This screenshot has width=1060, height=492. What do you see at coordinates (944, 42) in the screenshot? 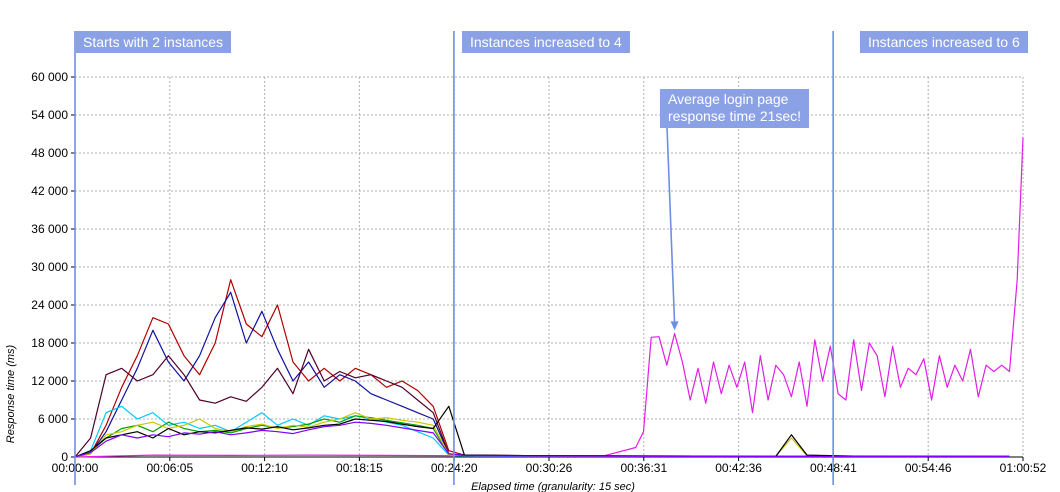
I see `annotation-scale-to-6: Instances increased to 6` at bounding box center [944, 42].